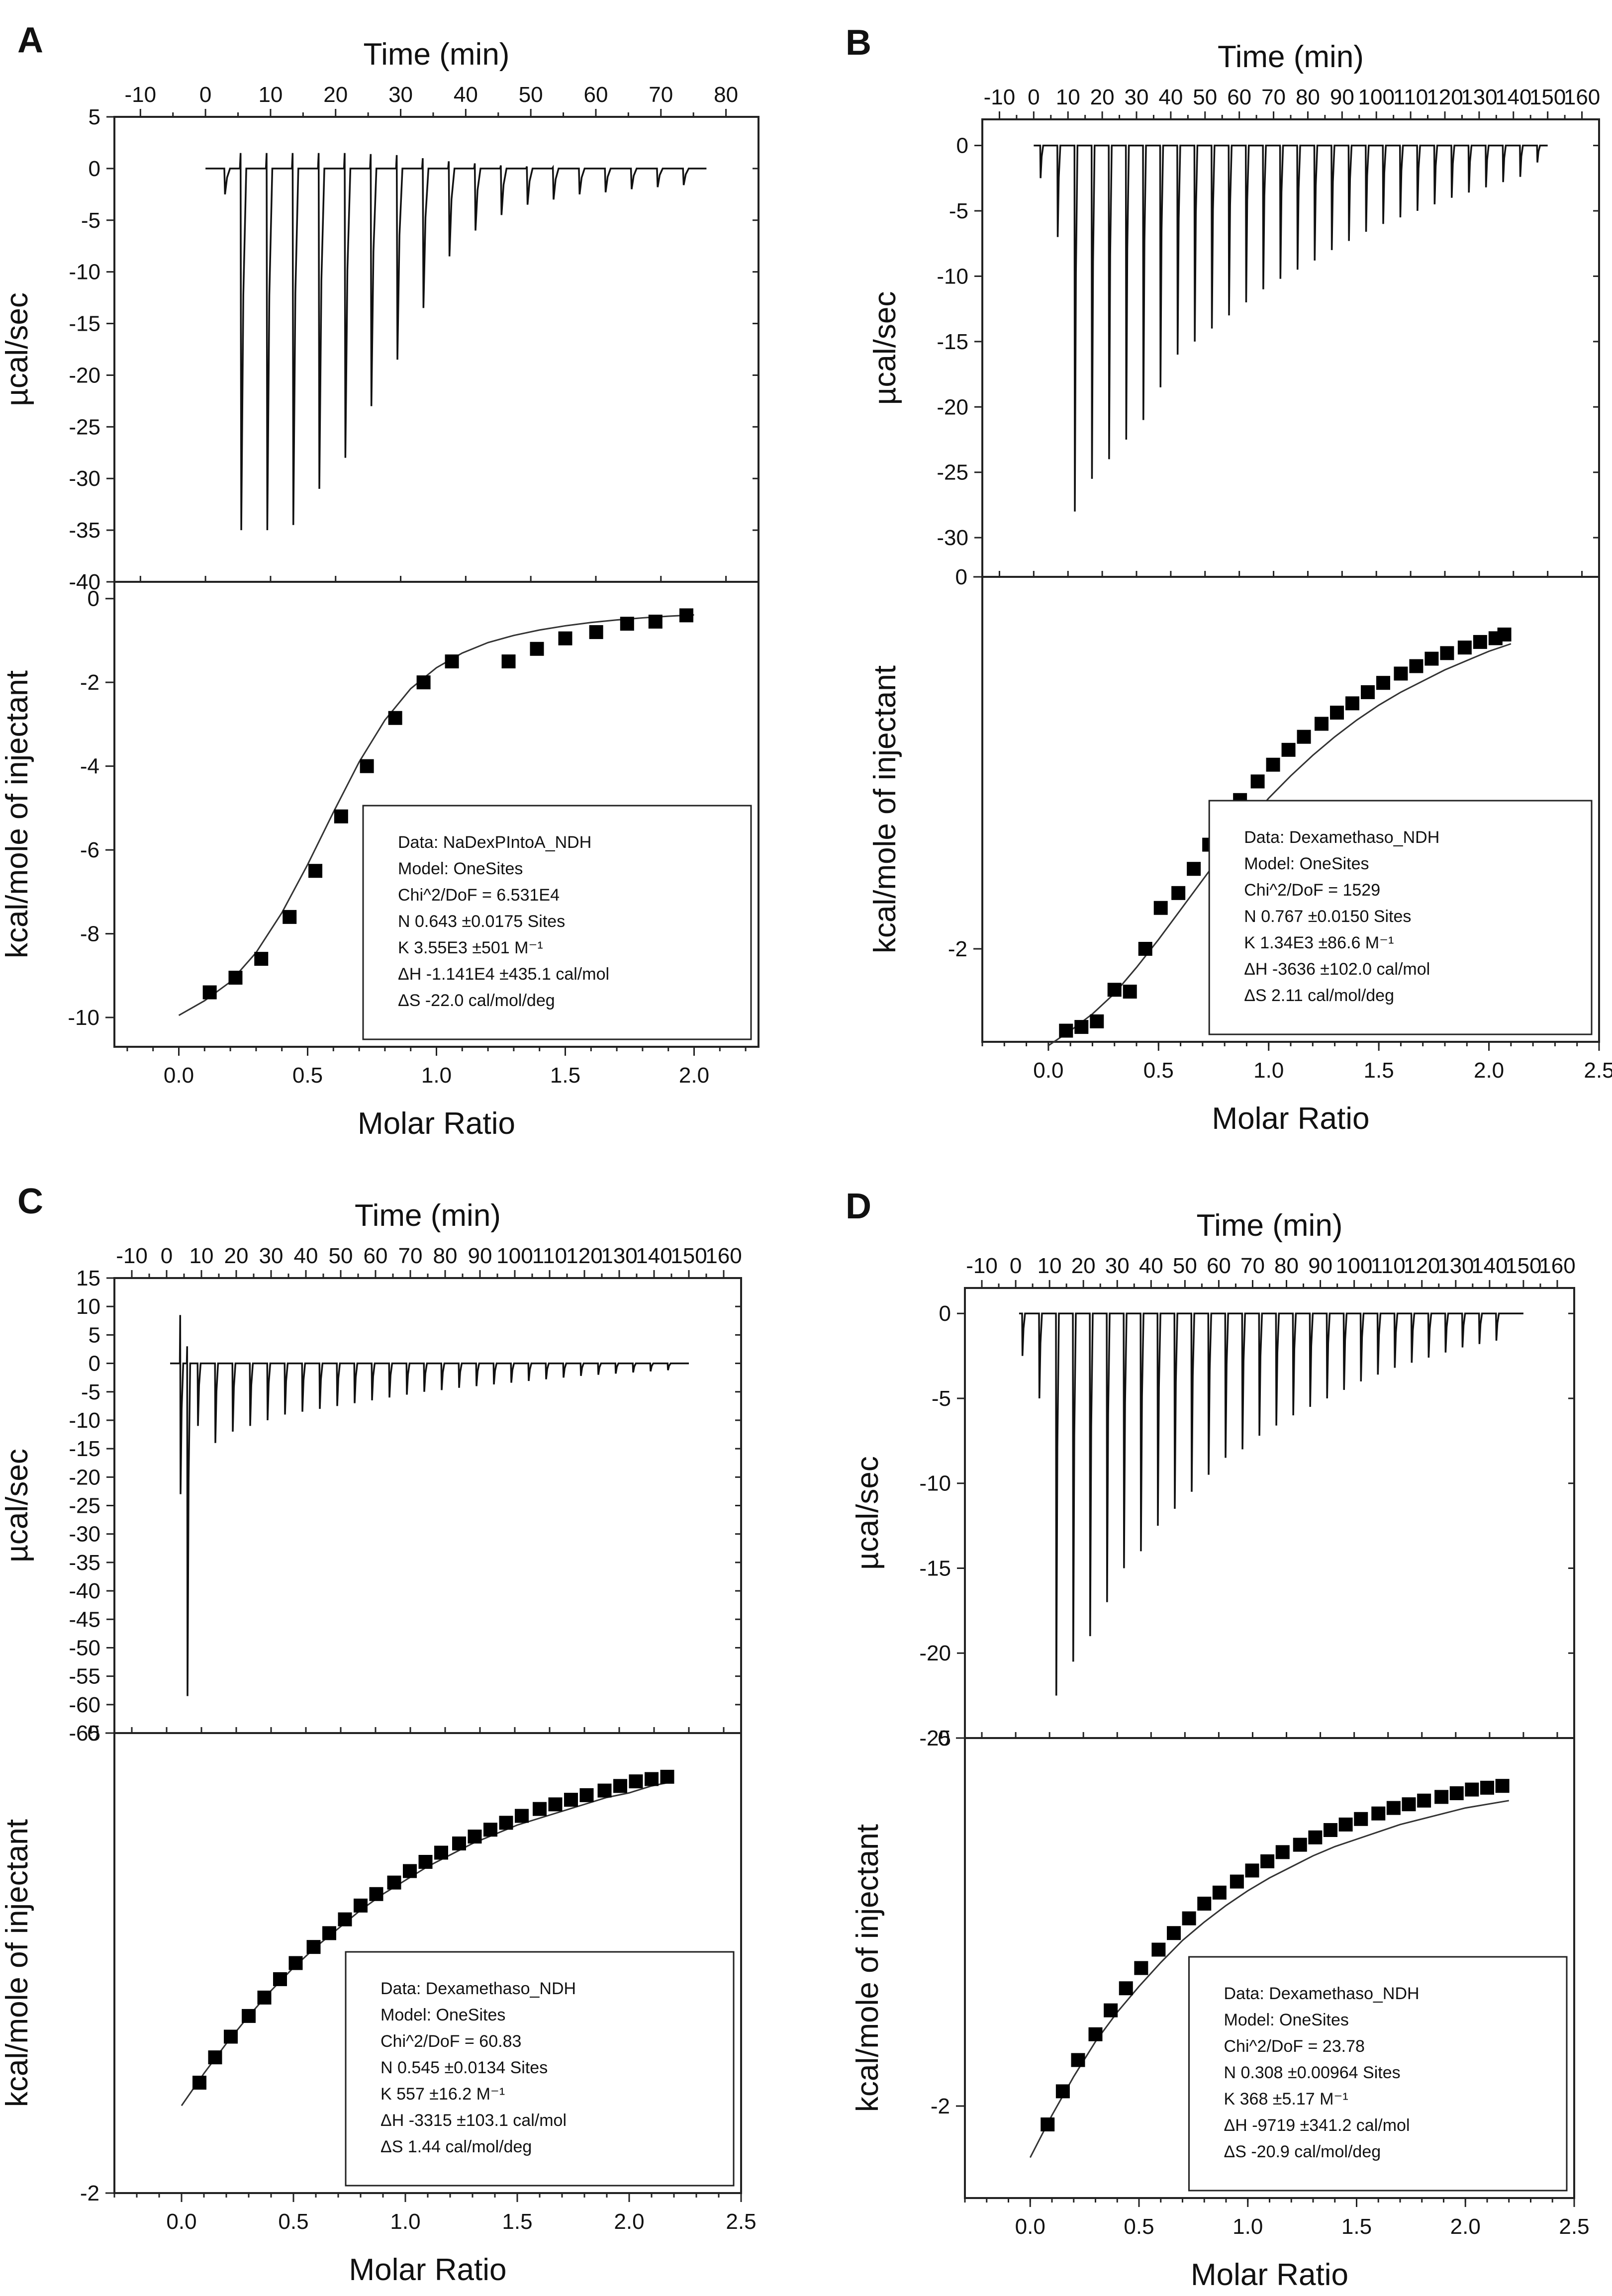 The width and height of the screenshot is (1612, 2296). What do you see at coordinates (456, 2146) in the screenshot?
I see `fit-parameter-line: ΔS 1.44 cal/mol/deg` at bounding box center [456, 2146].